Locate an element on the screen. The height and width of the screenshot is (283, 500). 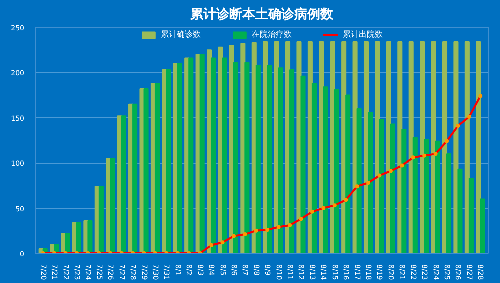
legend-label: 在院治疗数 is located at coordinates (272, 34).